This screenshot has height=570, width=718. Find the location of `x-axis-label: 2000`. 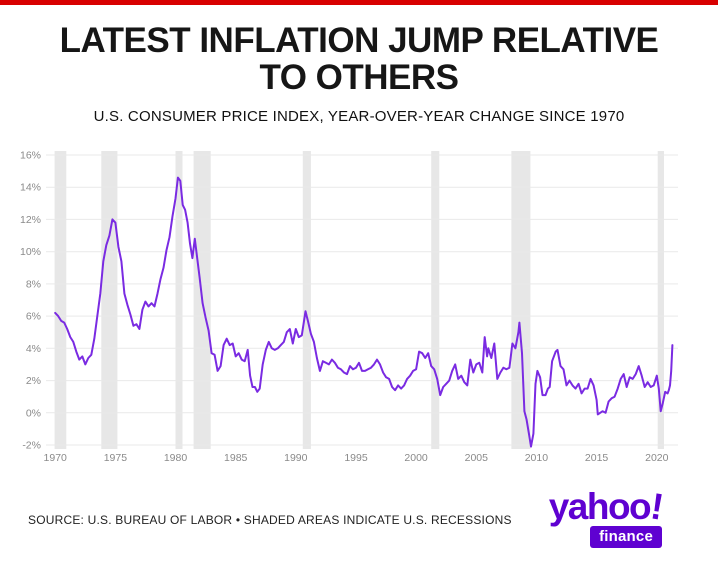

x-axis-label: 2000 is located at coordinates (416, 458).